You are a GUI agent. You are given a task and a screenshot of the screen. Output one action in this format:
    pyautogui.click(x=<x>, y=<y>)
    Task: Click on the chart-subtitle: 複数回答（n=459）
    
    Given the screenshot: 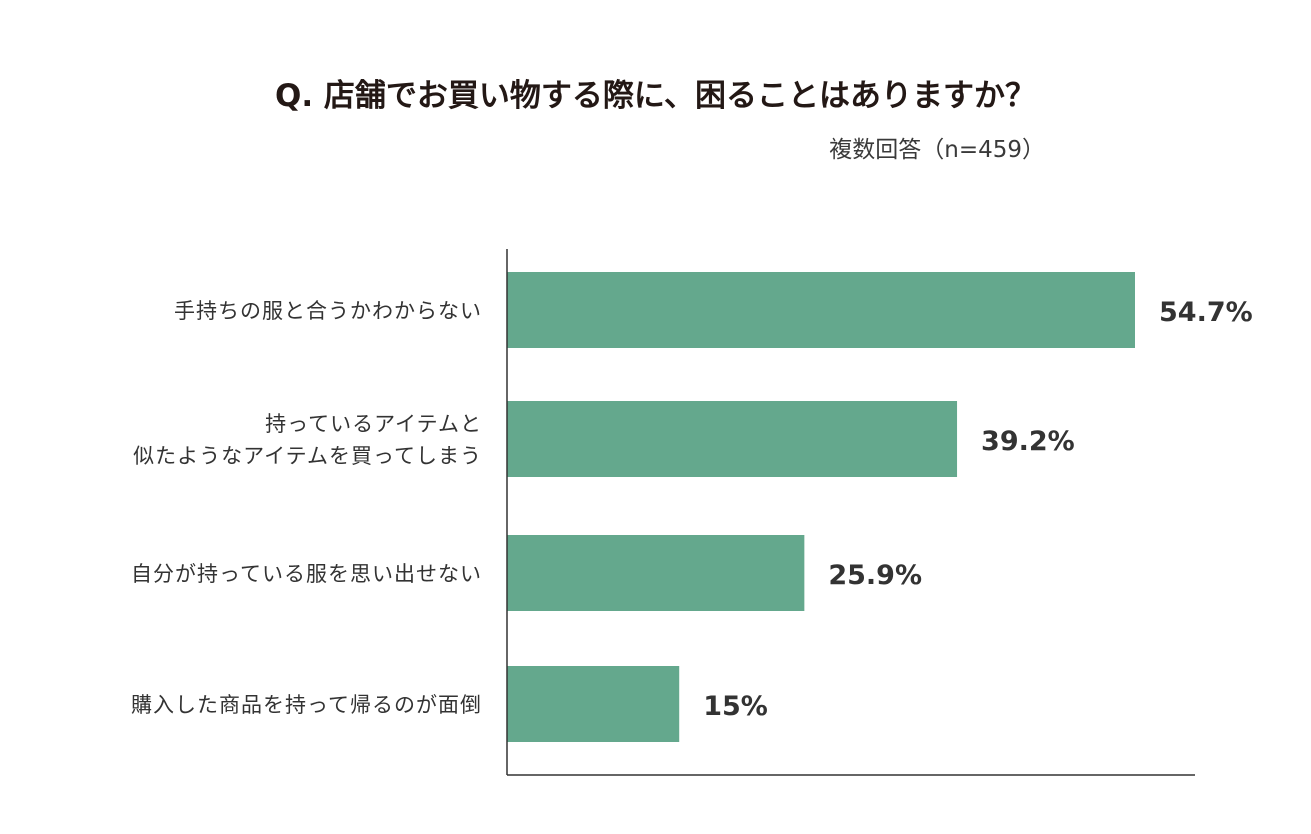 What is the action you would take?
    pyautogui.click(x=937, y=150)
    